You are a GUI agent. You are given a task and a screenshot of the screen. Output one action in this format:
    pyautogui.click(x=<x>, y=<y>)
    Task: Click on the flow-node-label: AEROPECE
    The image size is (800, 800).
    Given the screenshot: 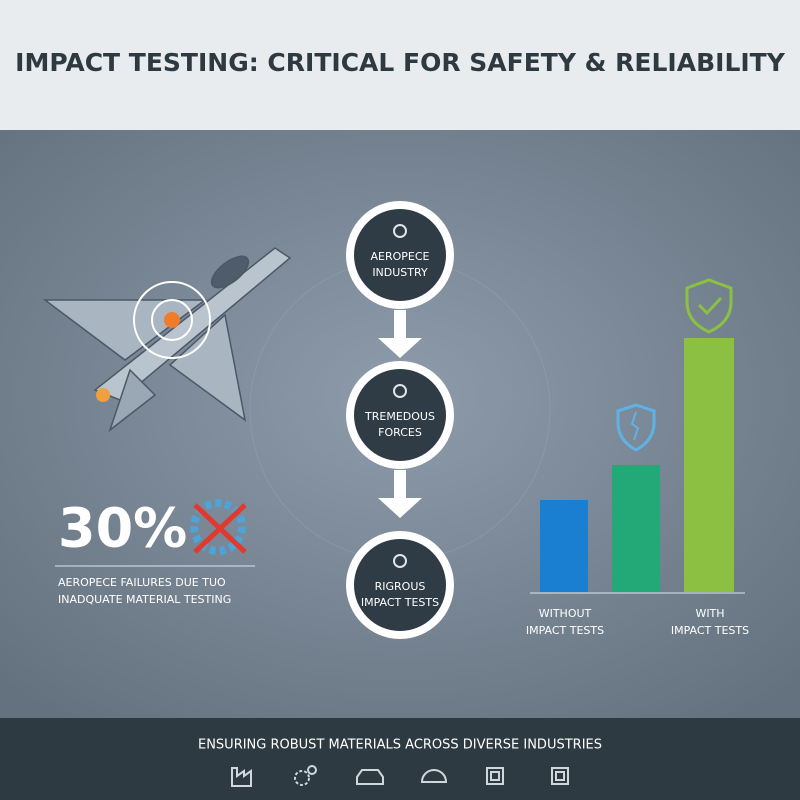 What is the action you would take?
    pyautogui.click(x=400, y=256)
    